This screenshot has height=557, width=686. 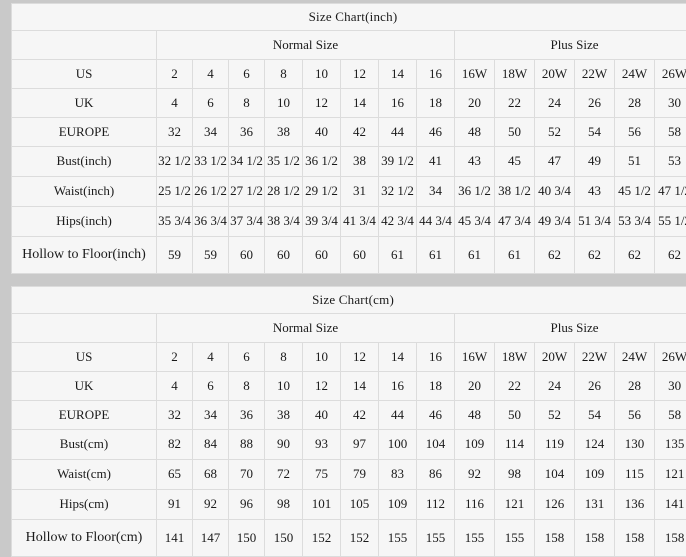 I want to click on cell: 36, so click(x=247, y=415).